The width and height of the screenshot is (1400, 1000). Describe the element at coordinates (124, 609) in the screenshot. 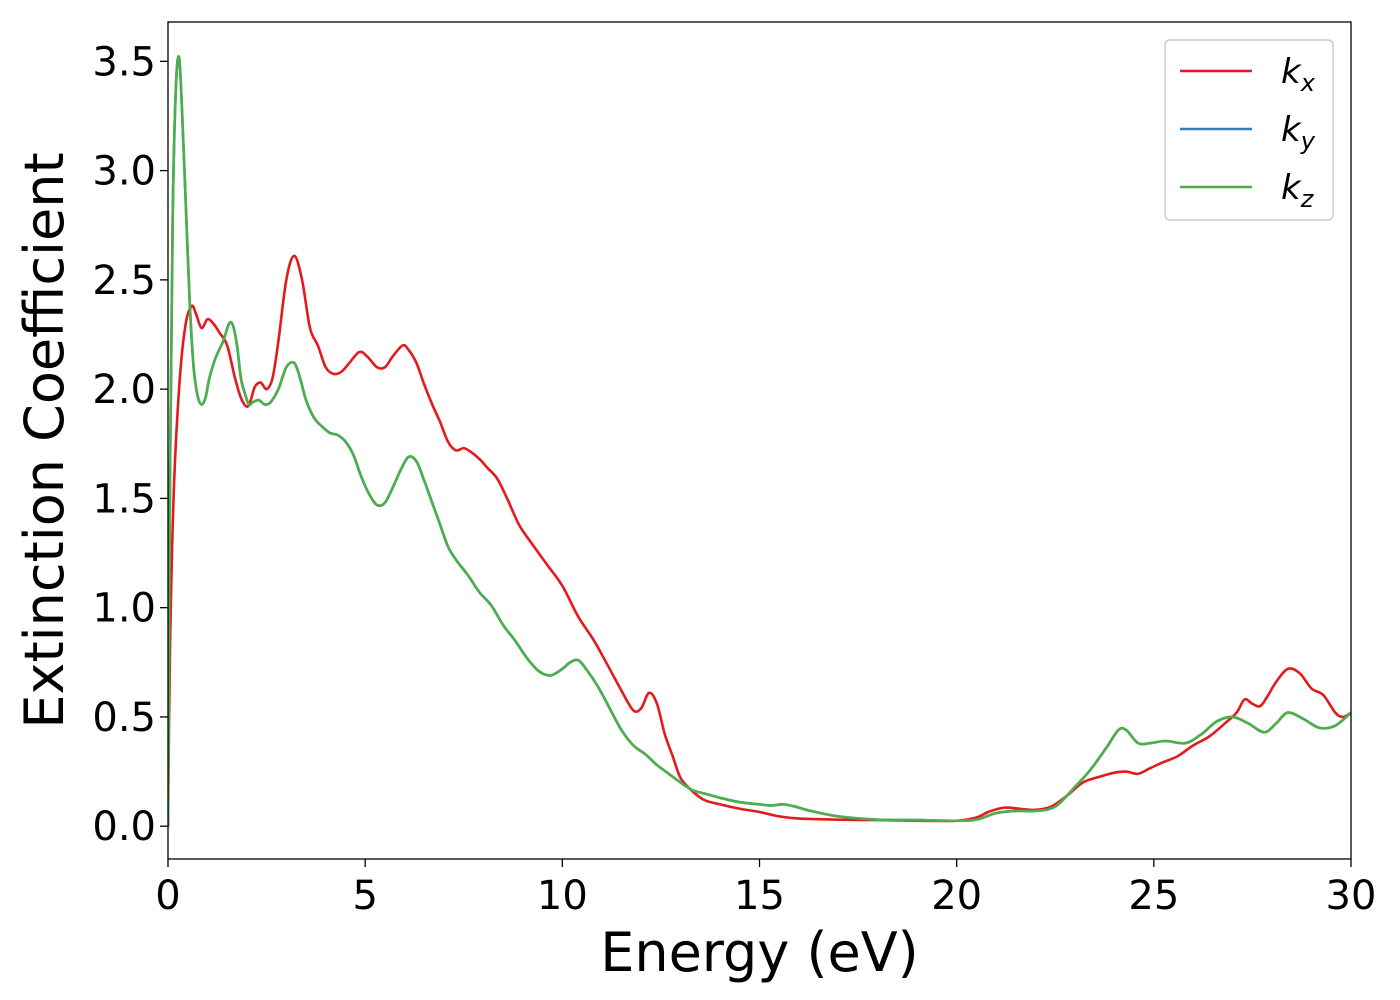

I see `y-tick-label: 1.0` at that location.